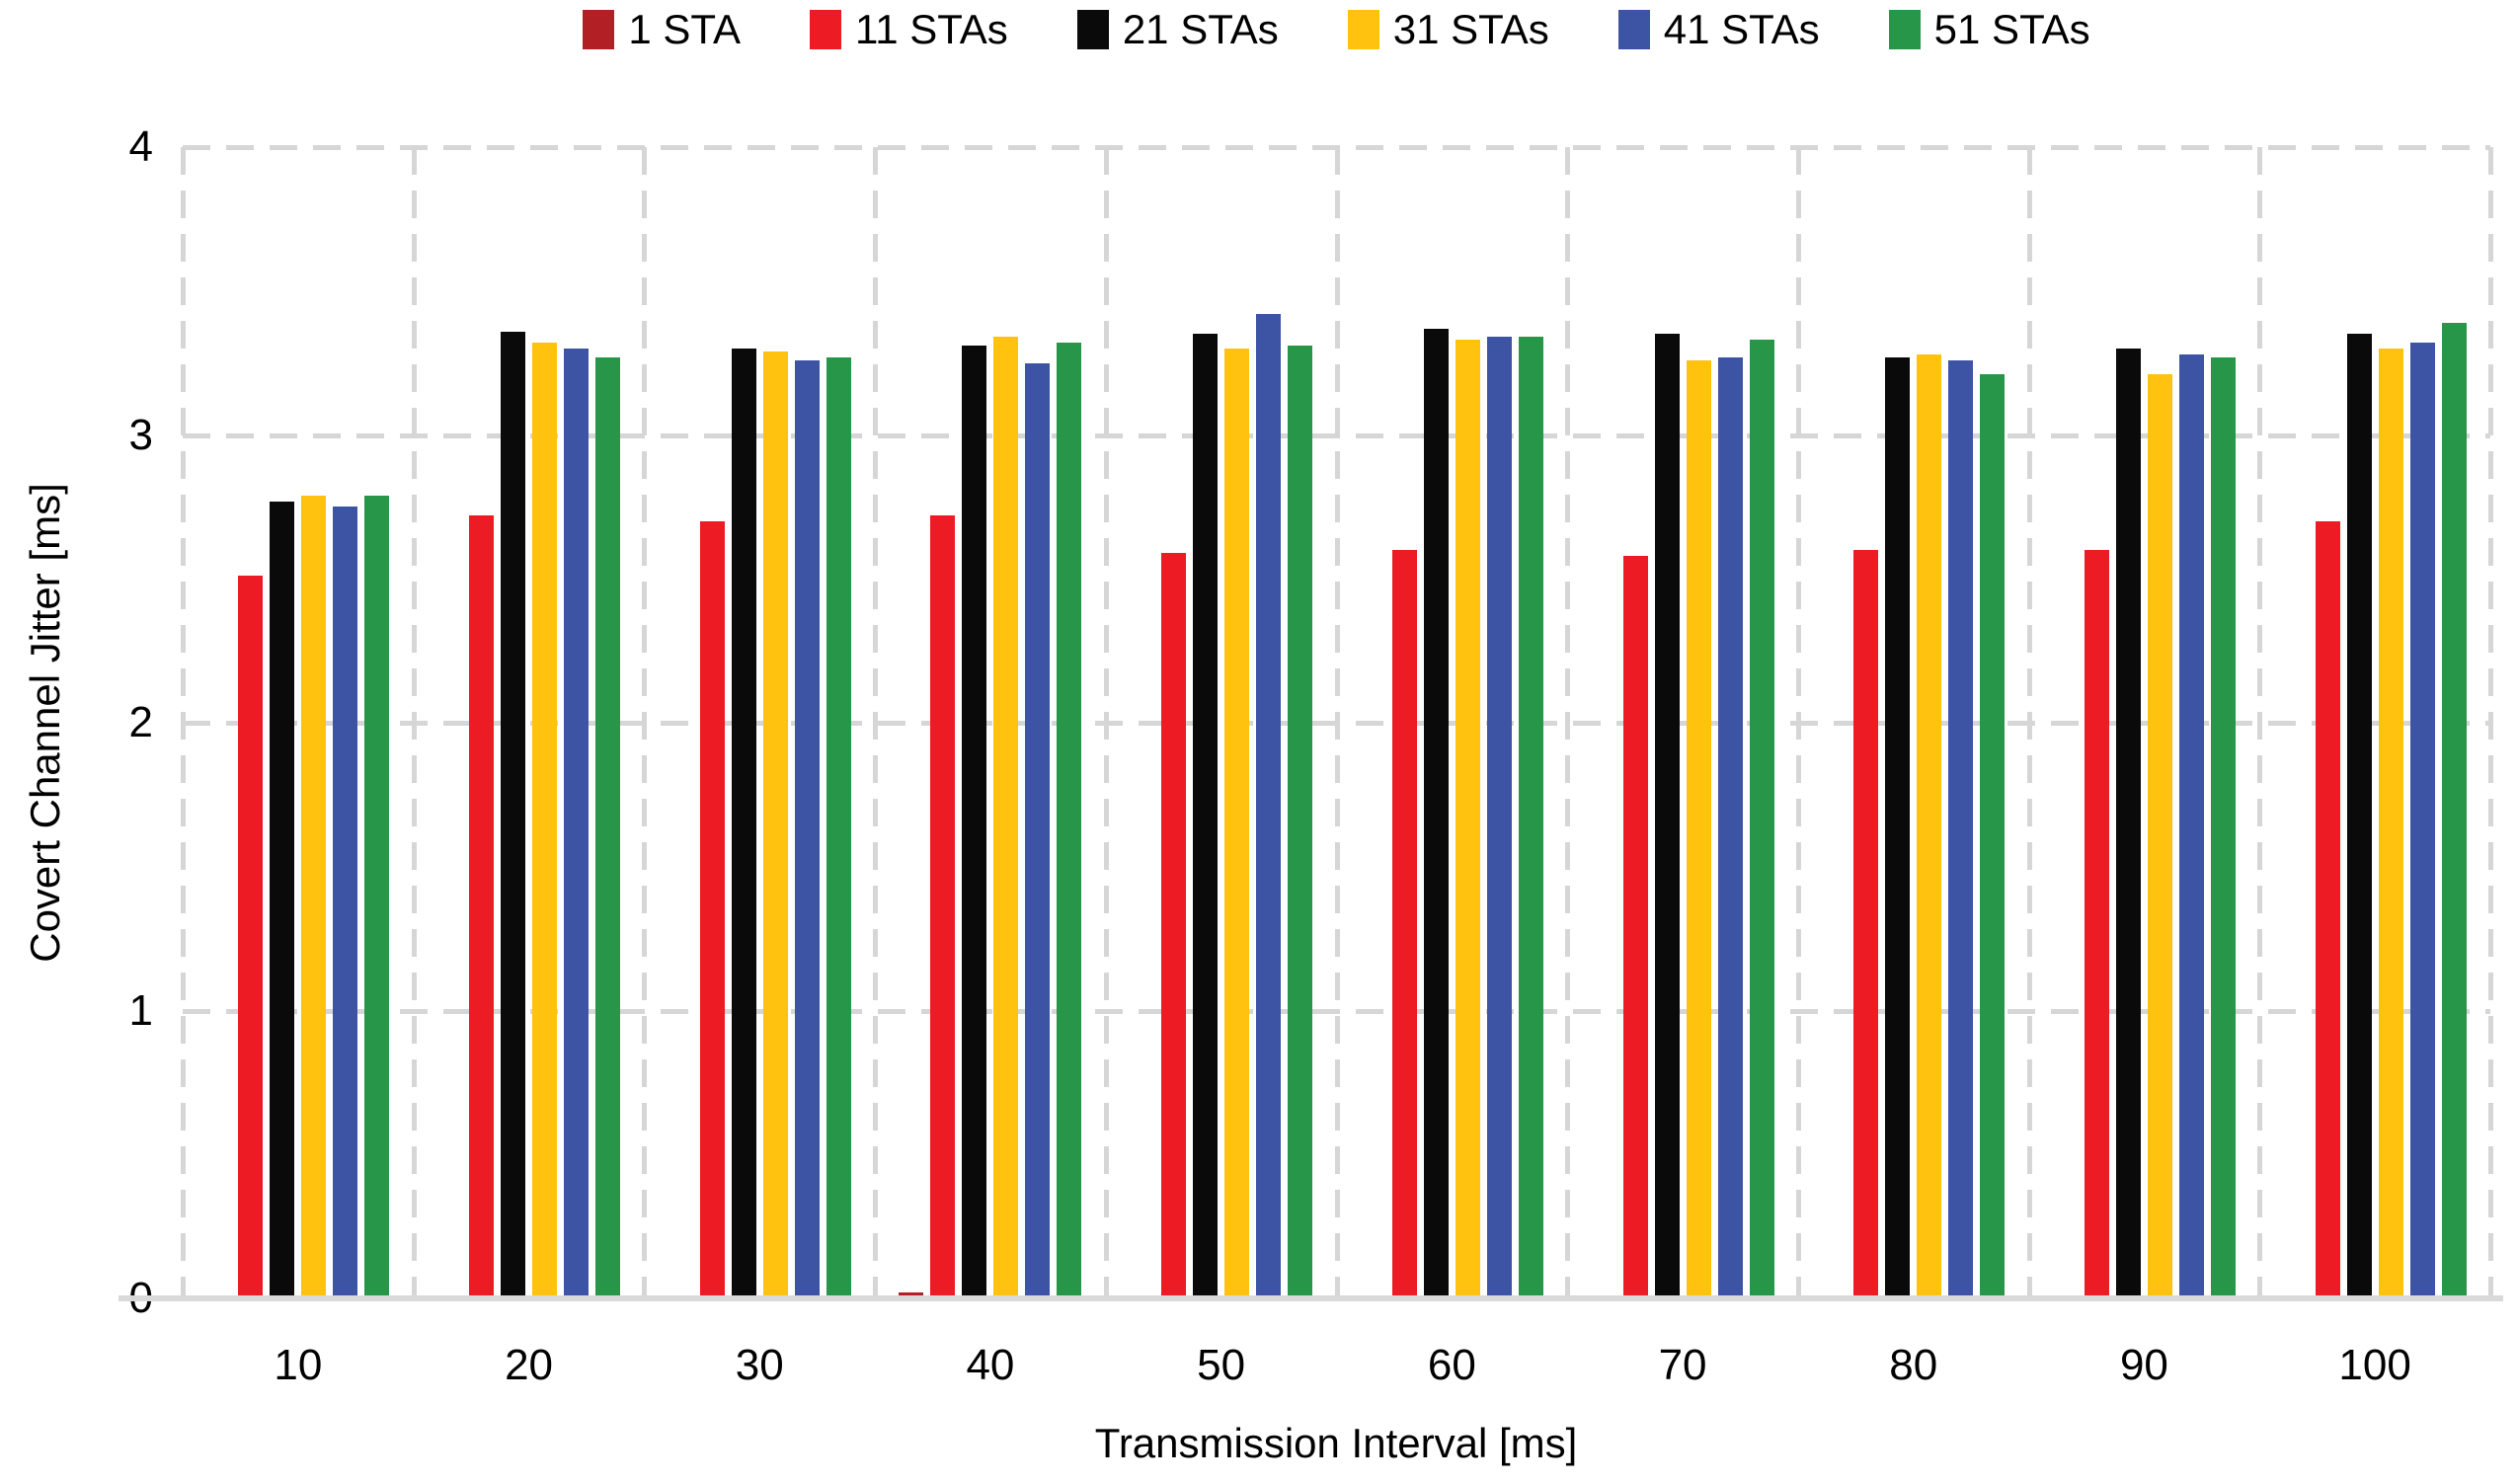  I want to click on legend-item-31-stas: 31 STAs, so click(1448, 30).